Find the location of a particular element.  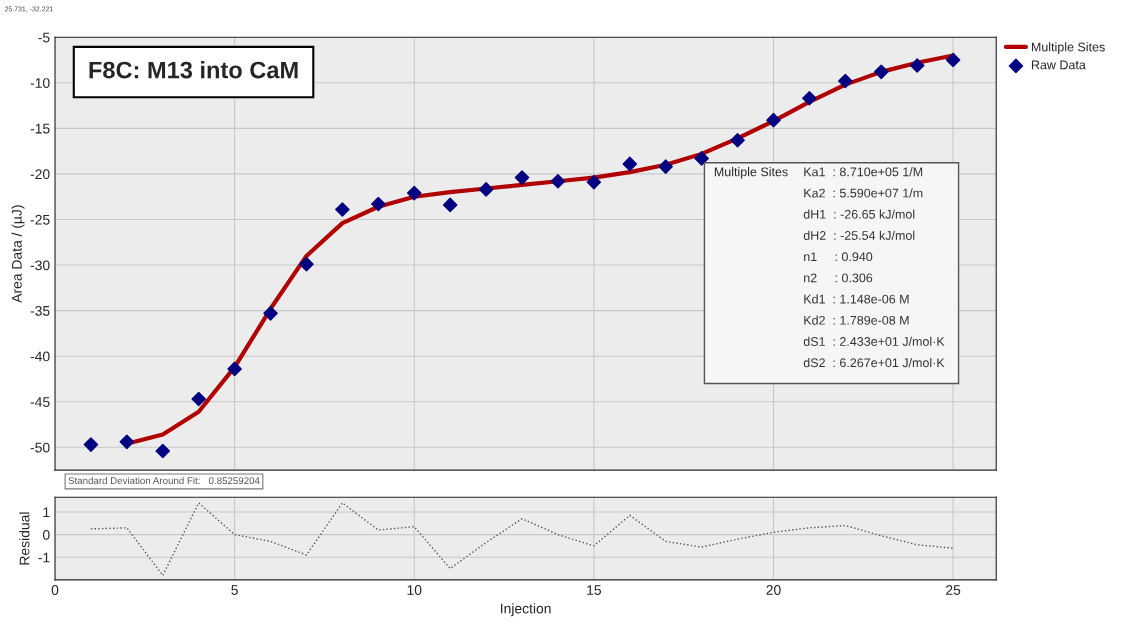

annotation: n2 : 0.306 is located at coordinates (838, 278).